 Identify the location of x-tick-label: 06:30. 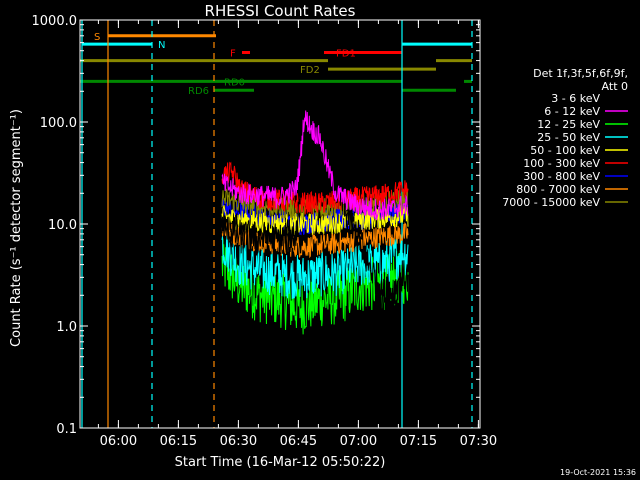
(238, 441).